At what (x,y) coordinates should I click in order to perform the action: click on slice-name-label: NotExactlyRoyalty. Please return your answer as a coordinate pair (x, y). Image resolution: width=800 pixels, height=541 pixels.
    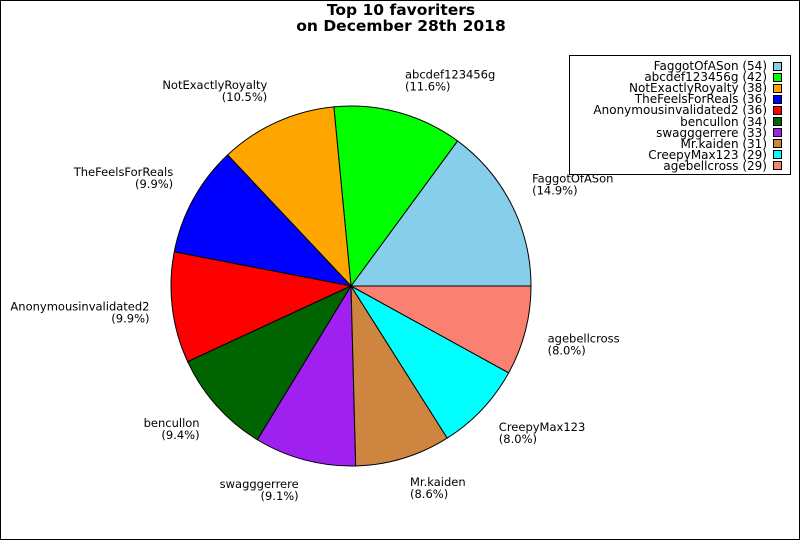
    Looking at the image, I should click on (214, 85).